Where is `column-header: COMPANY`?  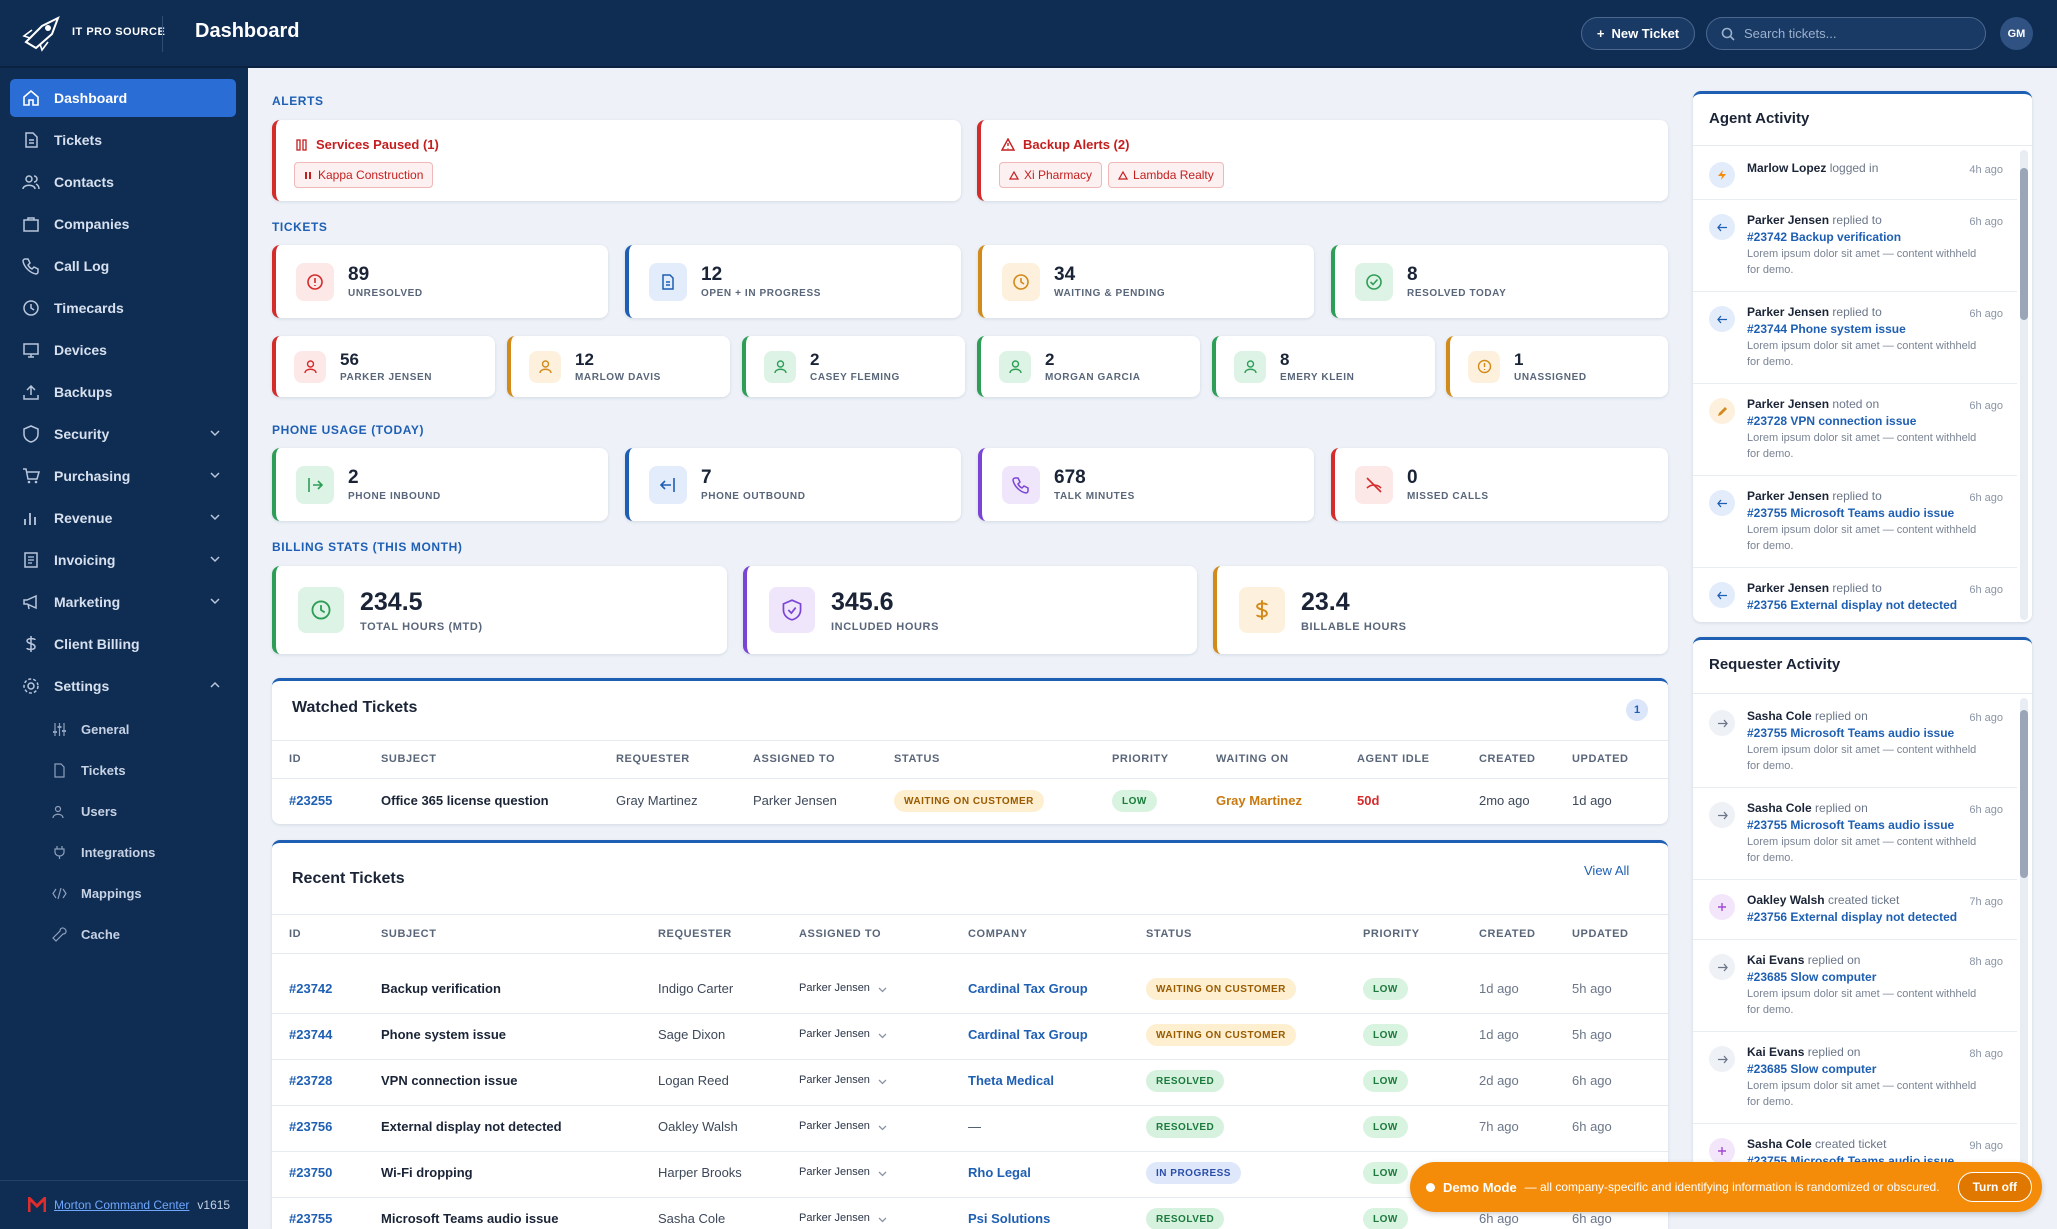 column-header: COMPANY is located at coordinates (998, 934).